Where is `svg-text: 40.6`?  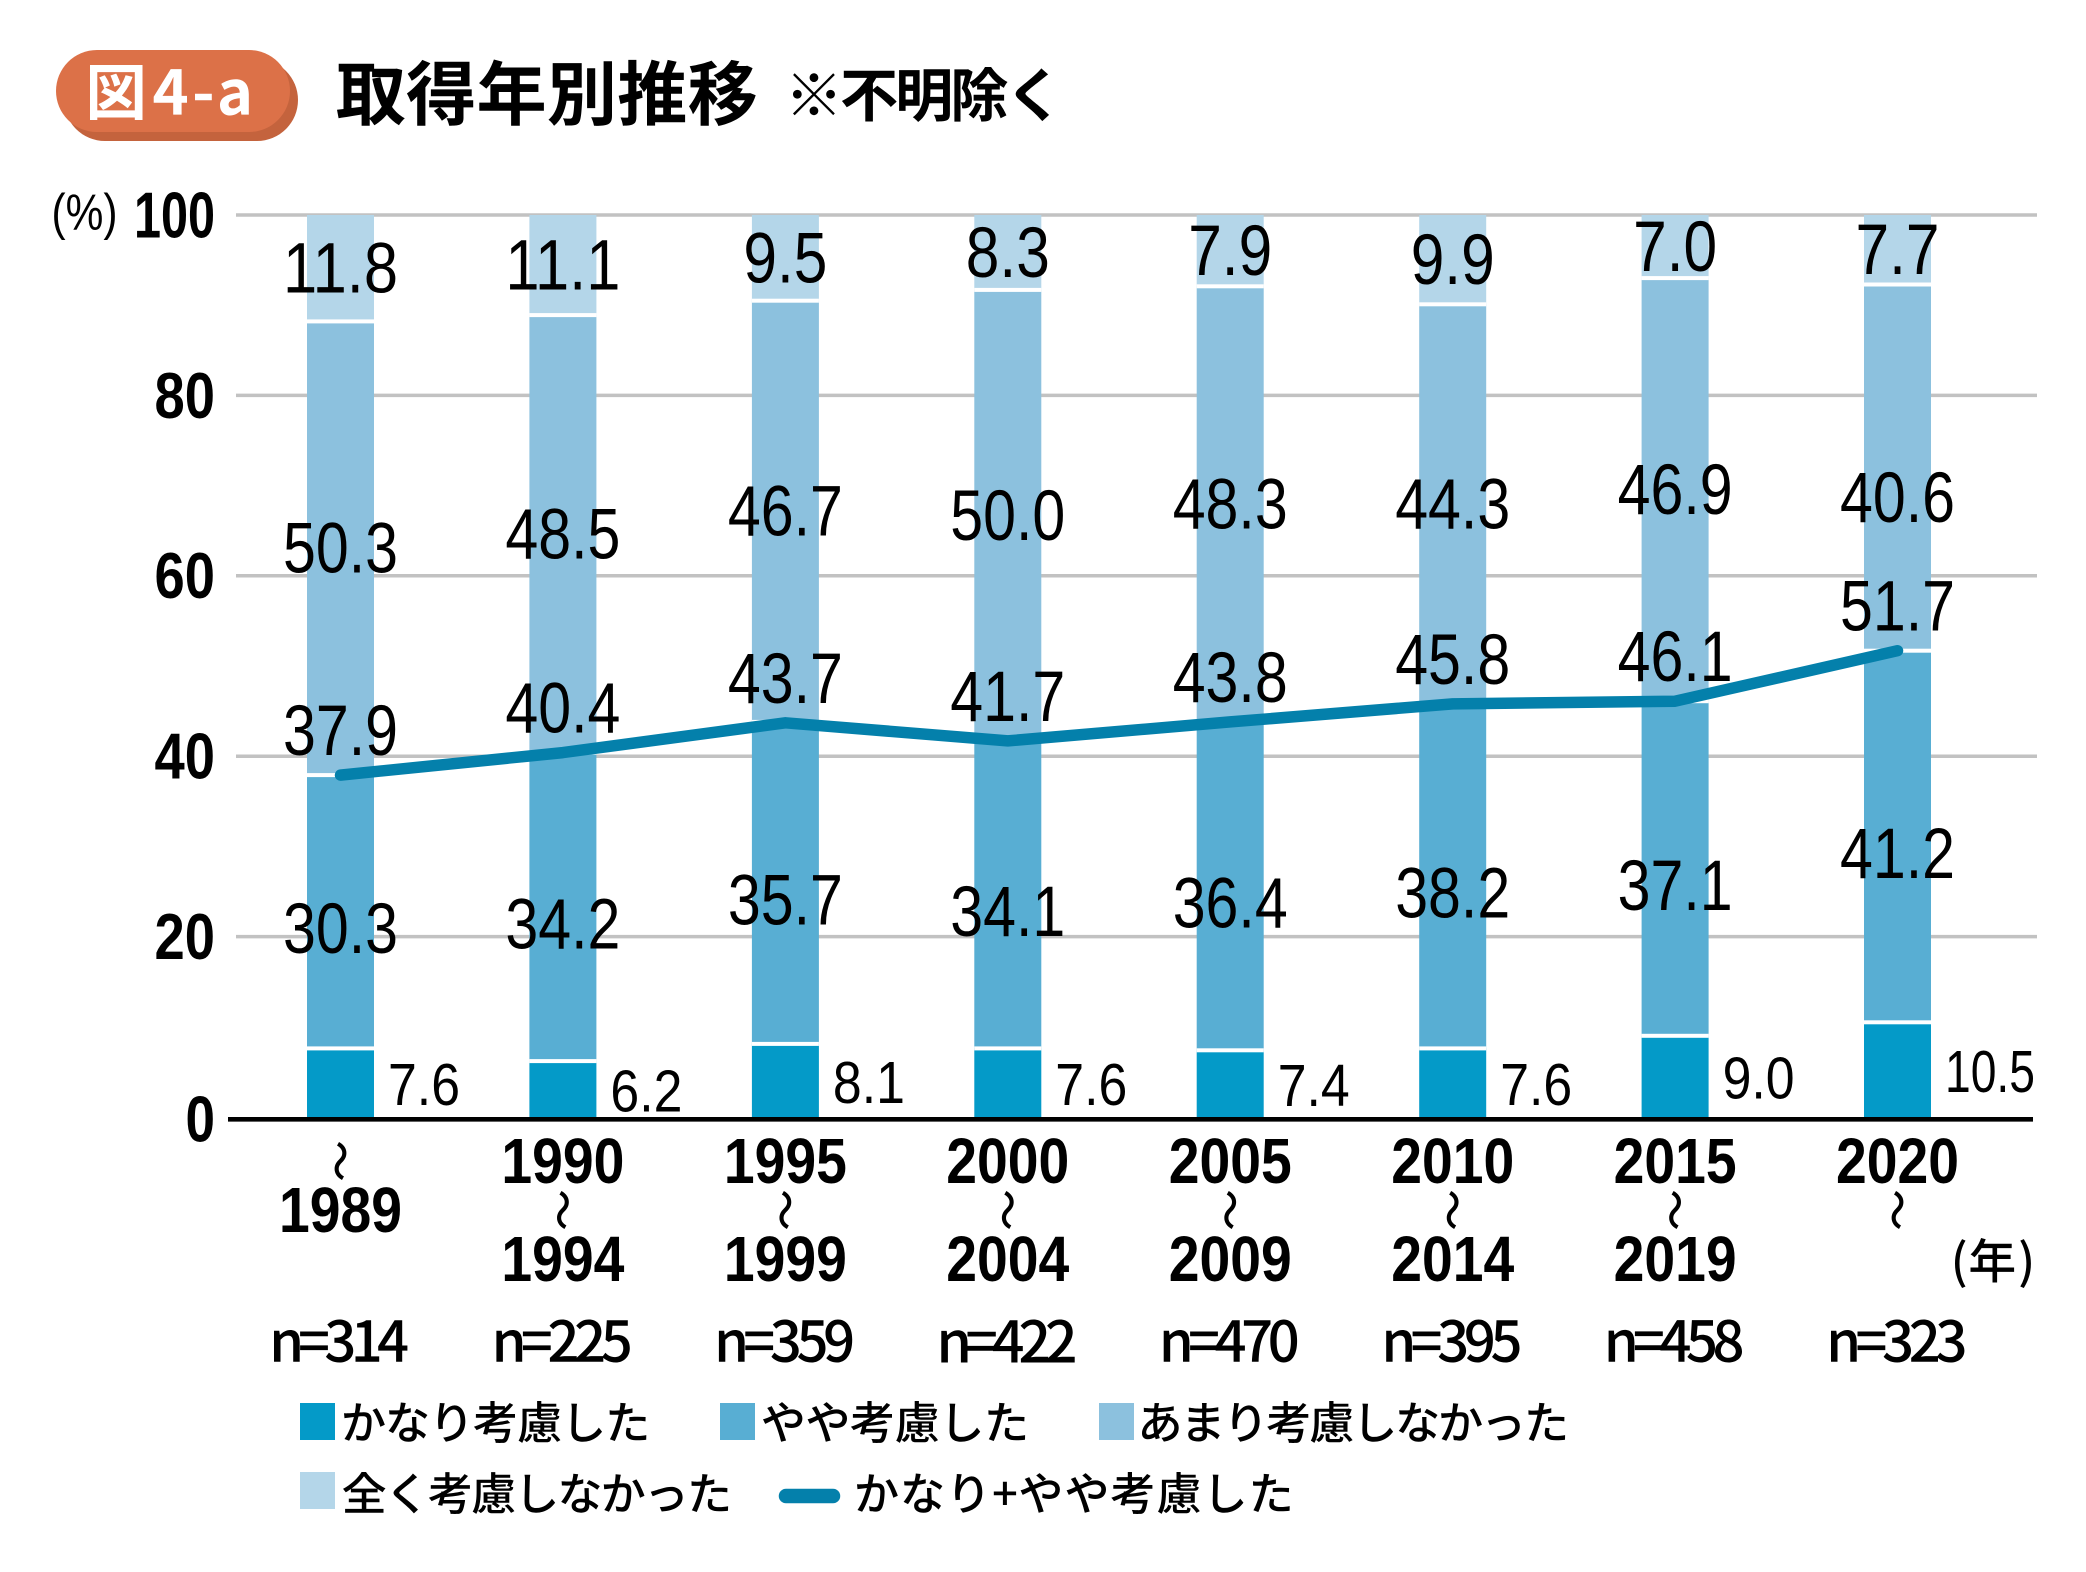 svg-text: 40.6 is located at coordinates (1897, 498).